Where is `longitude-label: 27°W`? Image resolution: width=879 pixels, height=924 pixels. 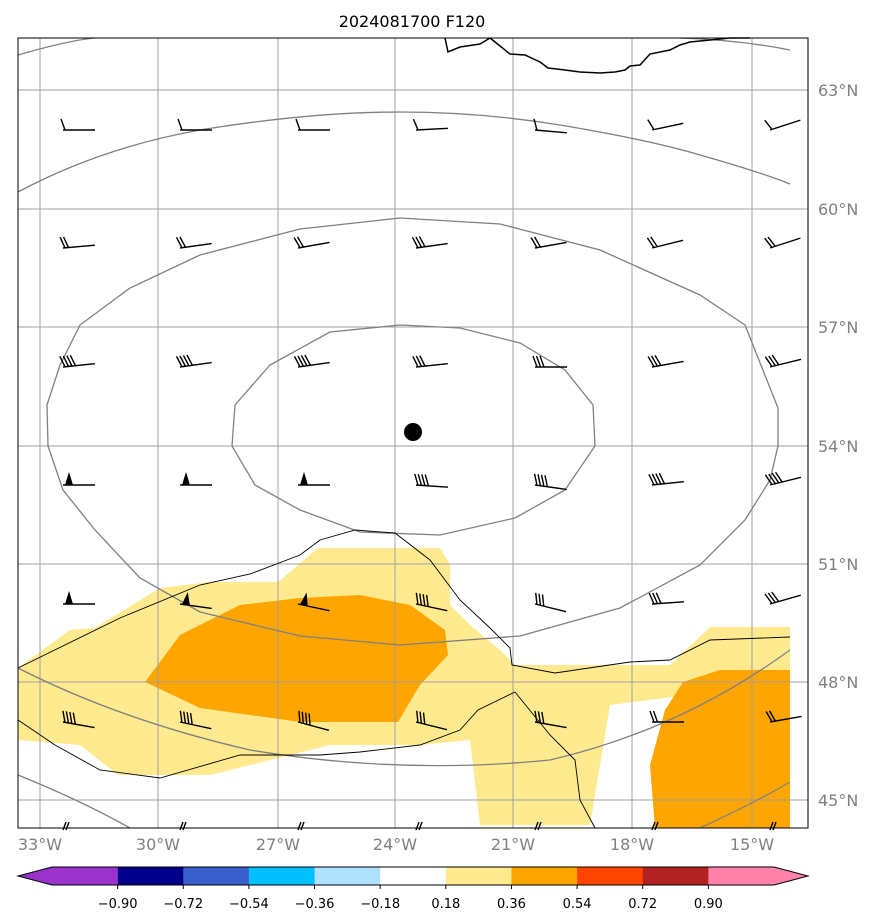
longitude-label: 27°W is located at coordinates (278, 844).